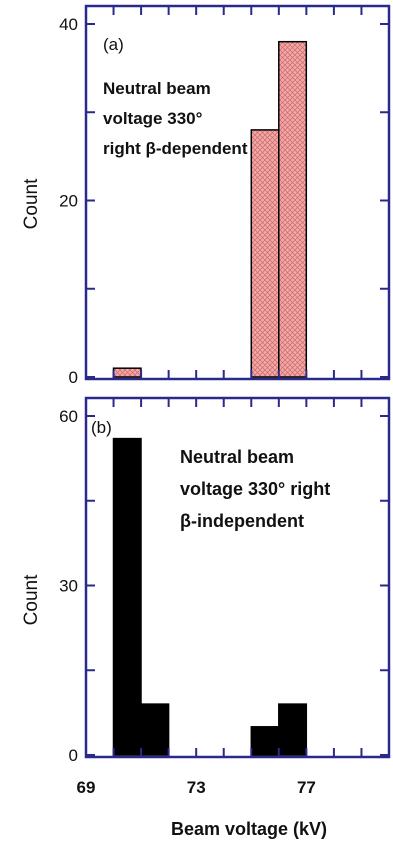  Describe the element at coordinates (31, 599) in the screenshot. I see `panel-b-y-axis-label: Count` at that location.